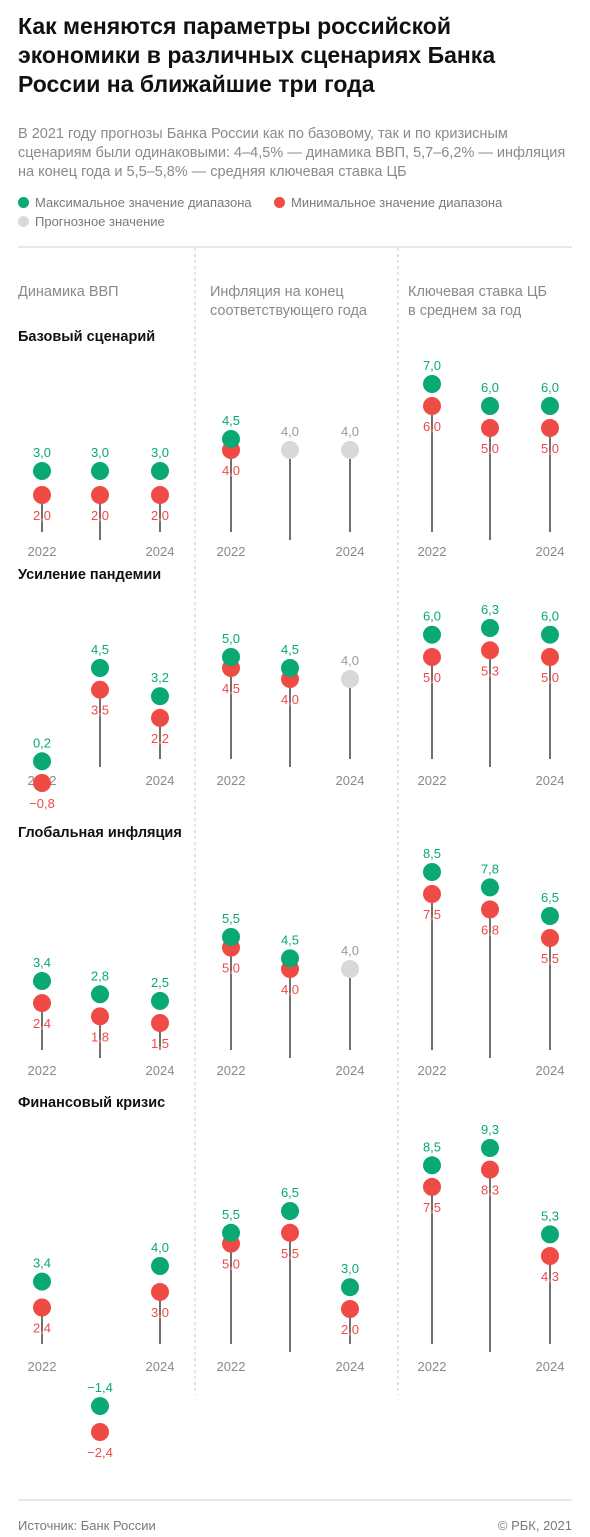  What do you see at coordinates (350, 780) in the screenshot?
I see `year-label-inflation-2024-s2: 2024` at bounding box center [350, 780].